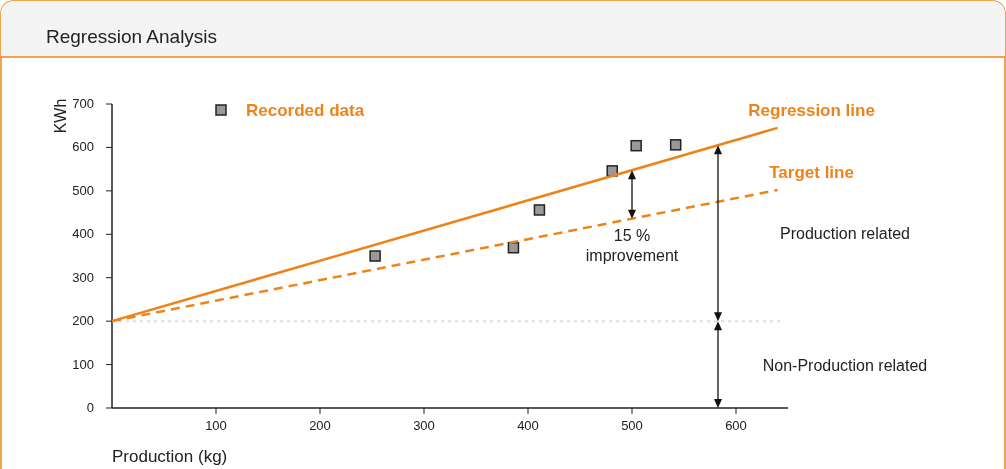 Image resolution: width=1006 pixels, height=469 pixels. What do you see at coordinates (170, 456) in the screenshot?
I see `x-axis-title: Production (kg)` at bounding box center [170, 456].